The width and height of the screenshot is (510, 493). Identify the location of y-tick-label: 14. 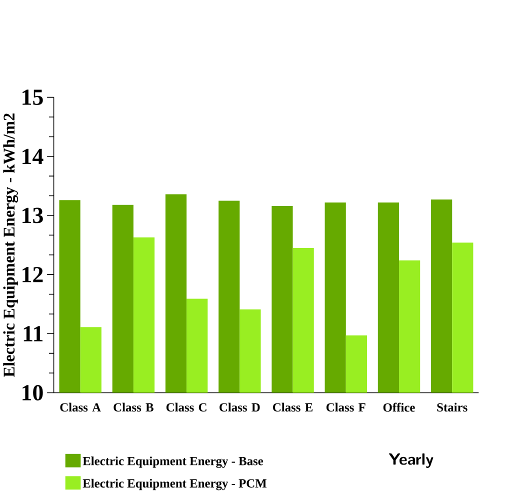
(33, 156).